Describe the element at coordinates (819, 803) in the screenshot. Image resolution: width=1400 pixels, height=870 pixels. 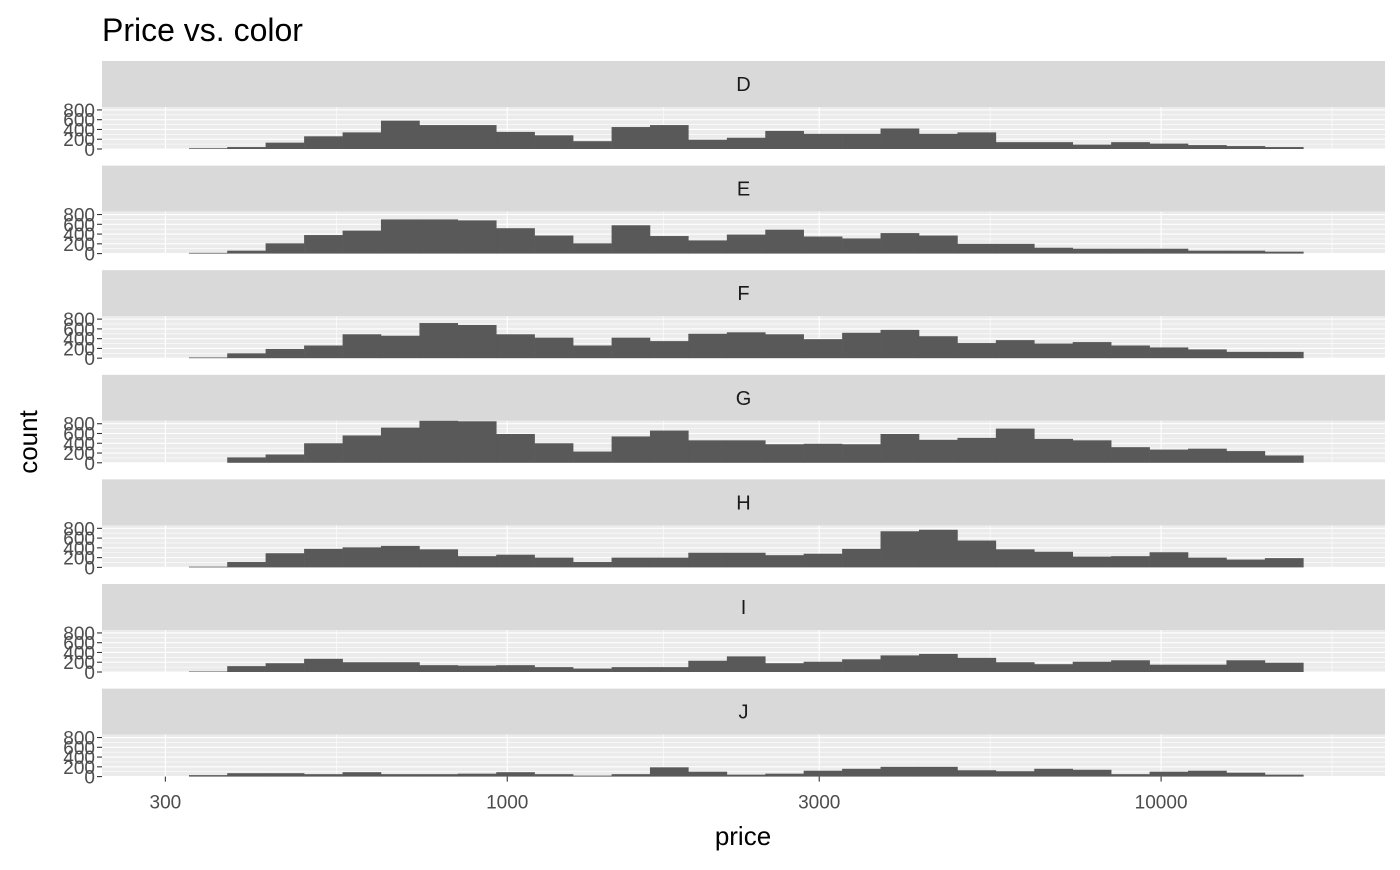
I see `x-tick-label: 3000` at that location.